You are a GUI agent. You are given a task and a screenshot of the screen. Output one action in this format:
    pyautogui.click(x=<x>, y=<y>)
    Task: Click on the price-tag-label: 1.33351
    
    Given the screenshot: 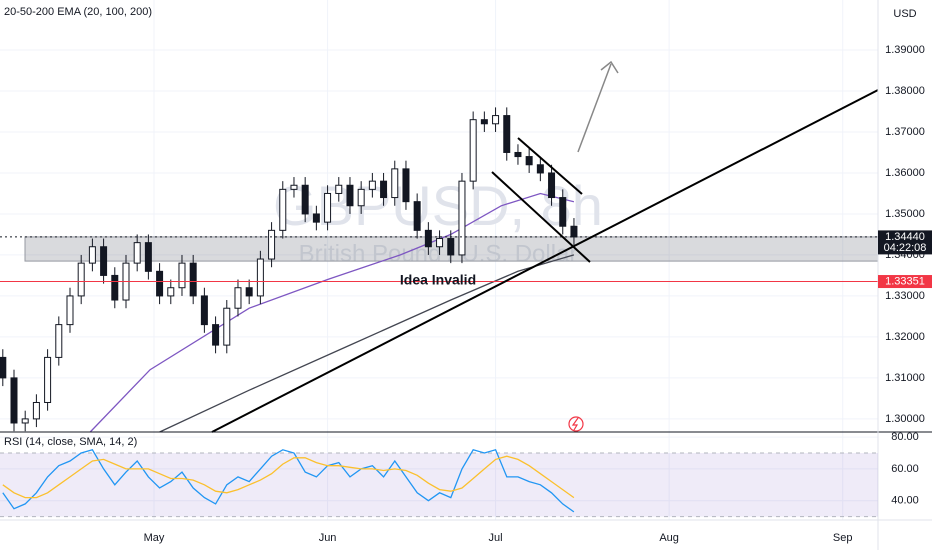 What is the action you would take?
    pyautogui.click(x=905, y=281)
    